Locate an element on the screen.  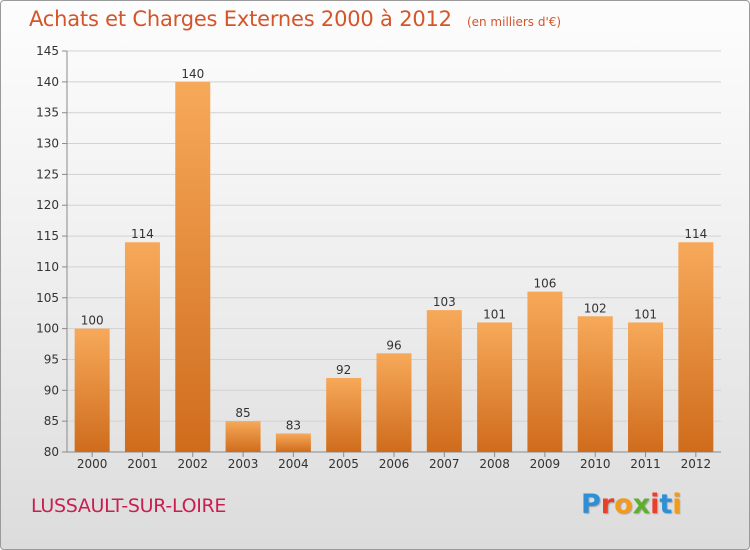
commune-name: LUSSAULT-SUR-LOIRE is located at coordinates (129, 506).